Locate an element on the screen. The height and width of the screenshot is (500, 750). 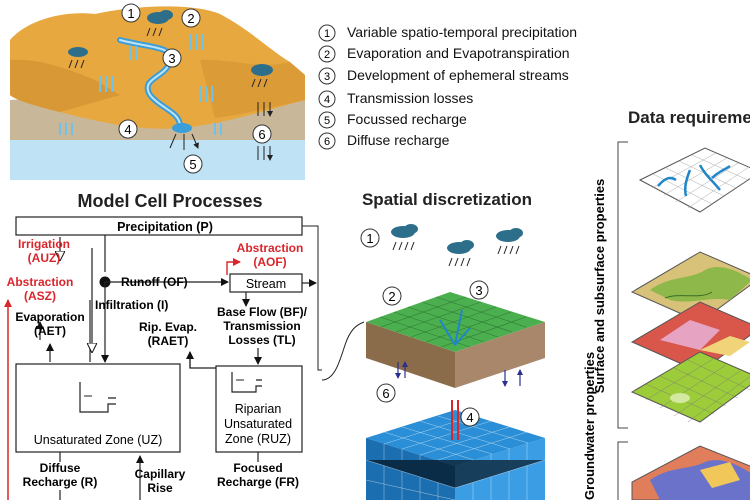
svg-text: Focussed recharge is located at coordinates (407, 119).